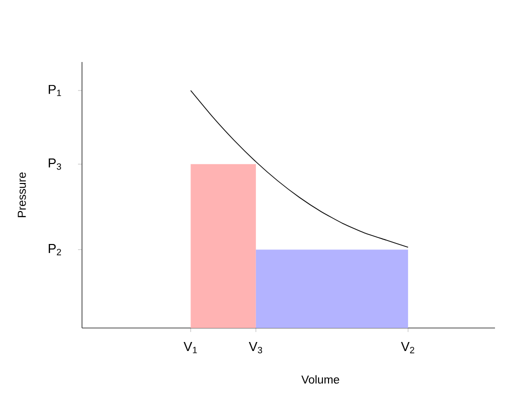 This screenshot has width=506, height=400. Describe the element at coordinates (55, 90) in the screenshot. I see `text: P$_{1}$` at that location.